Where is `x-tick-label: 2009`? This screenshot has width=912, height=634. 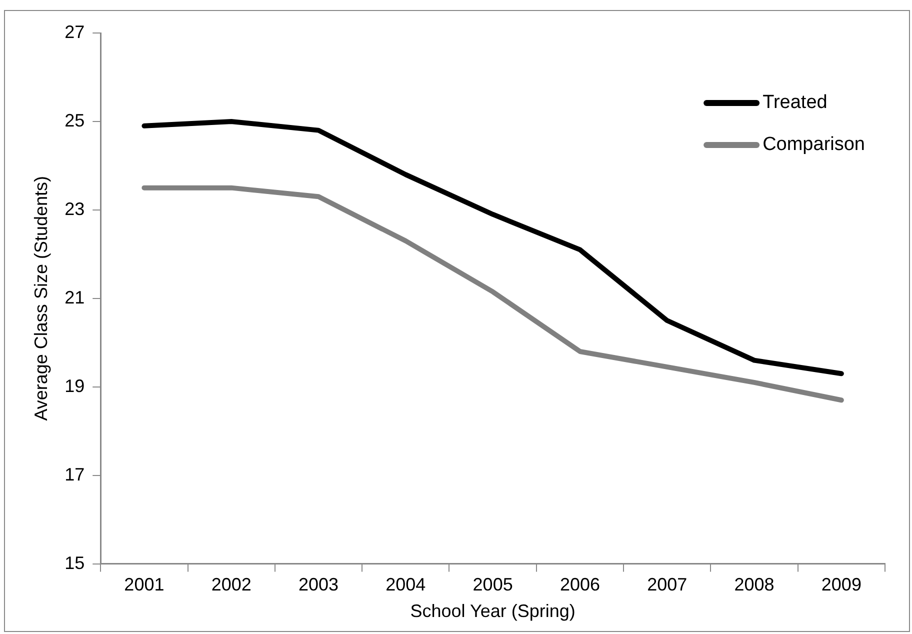
x-tick-label: 2009 is located at coordinates (841, 584).